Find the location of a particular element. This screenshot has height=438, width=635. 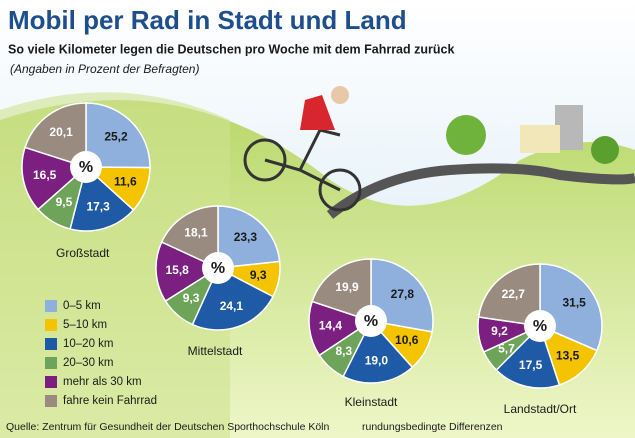

value-label: 17,5 is located at coordinates (531, 365).